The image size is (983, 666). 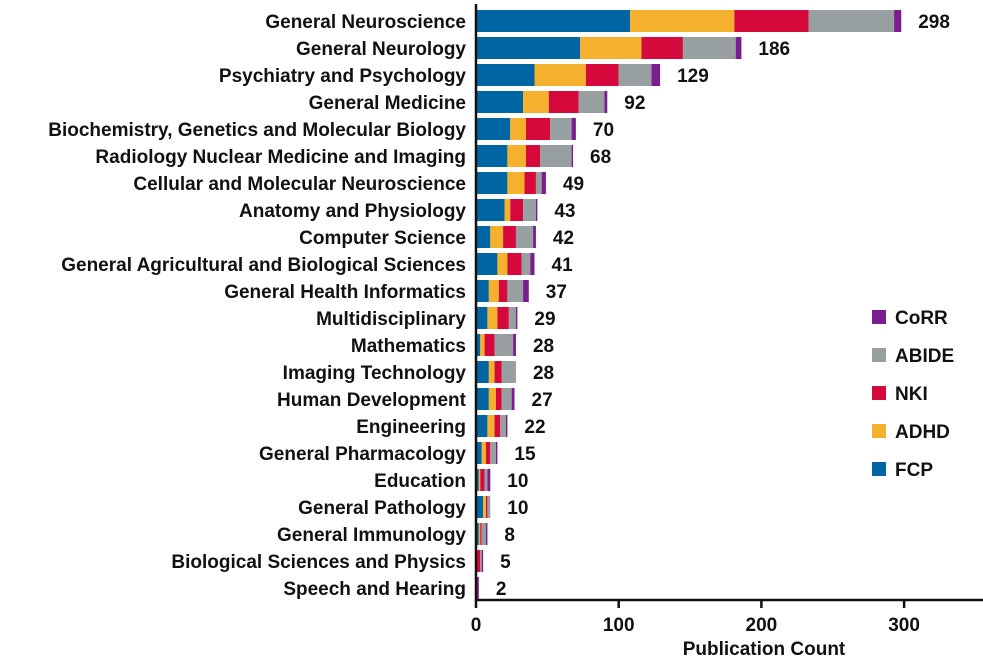 I want to click on category-label: General Medicine, so click(x=387, y=103).